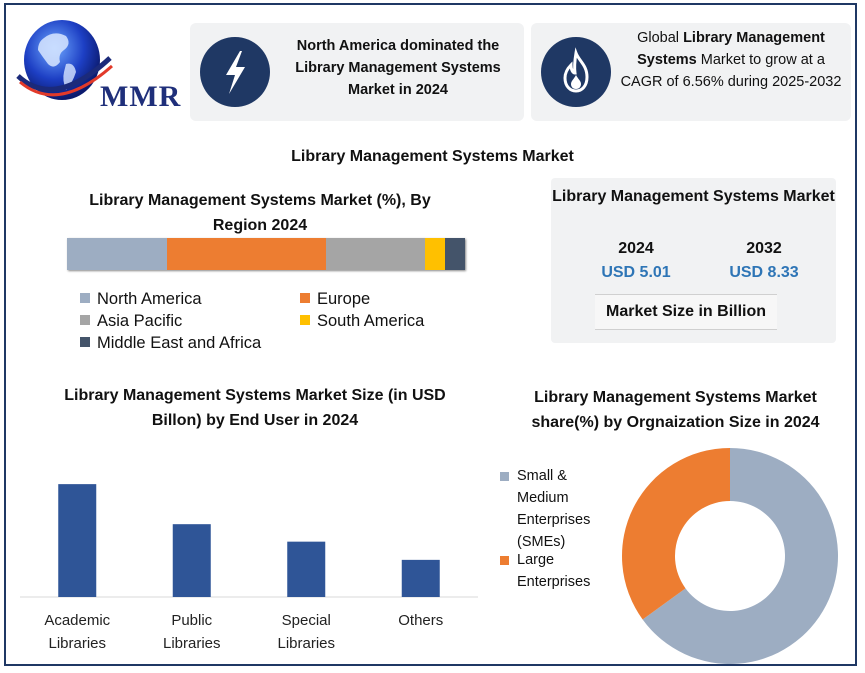 Image resolution: width=865 pixels, height=673 pixels. Describe the element at coordinates (375, 254) in the screenshot. I see `region-segment-asia-pacific` at that location.